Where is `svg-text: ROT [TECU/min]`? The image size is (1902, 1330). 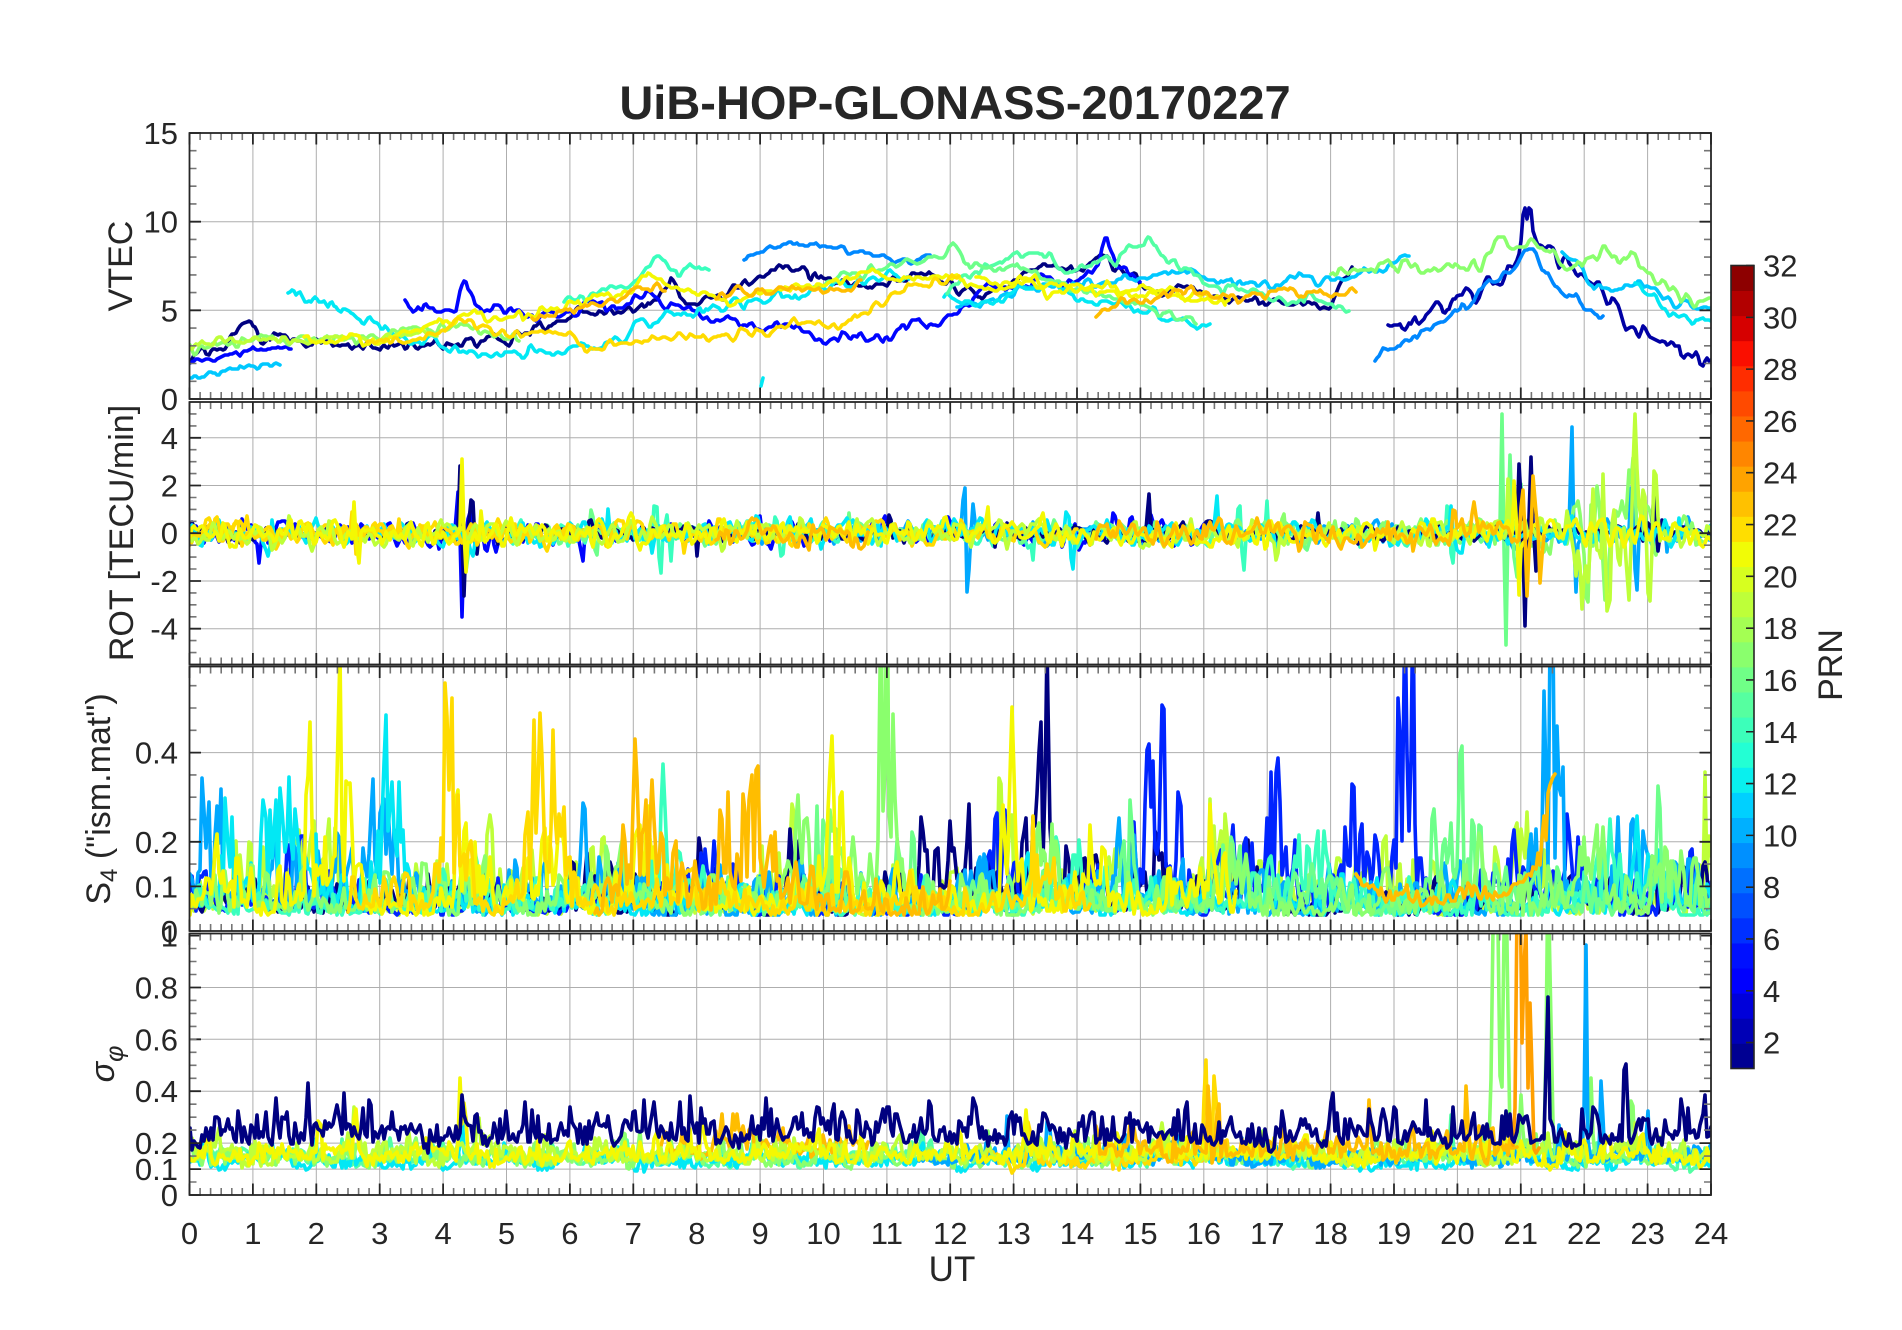
svg-text: ROT [TECU/min] is located at coordinates (122, 533).